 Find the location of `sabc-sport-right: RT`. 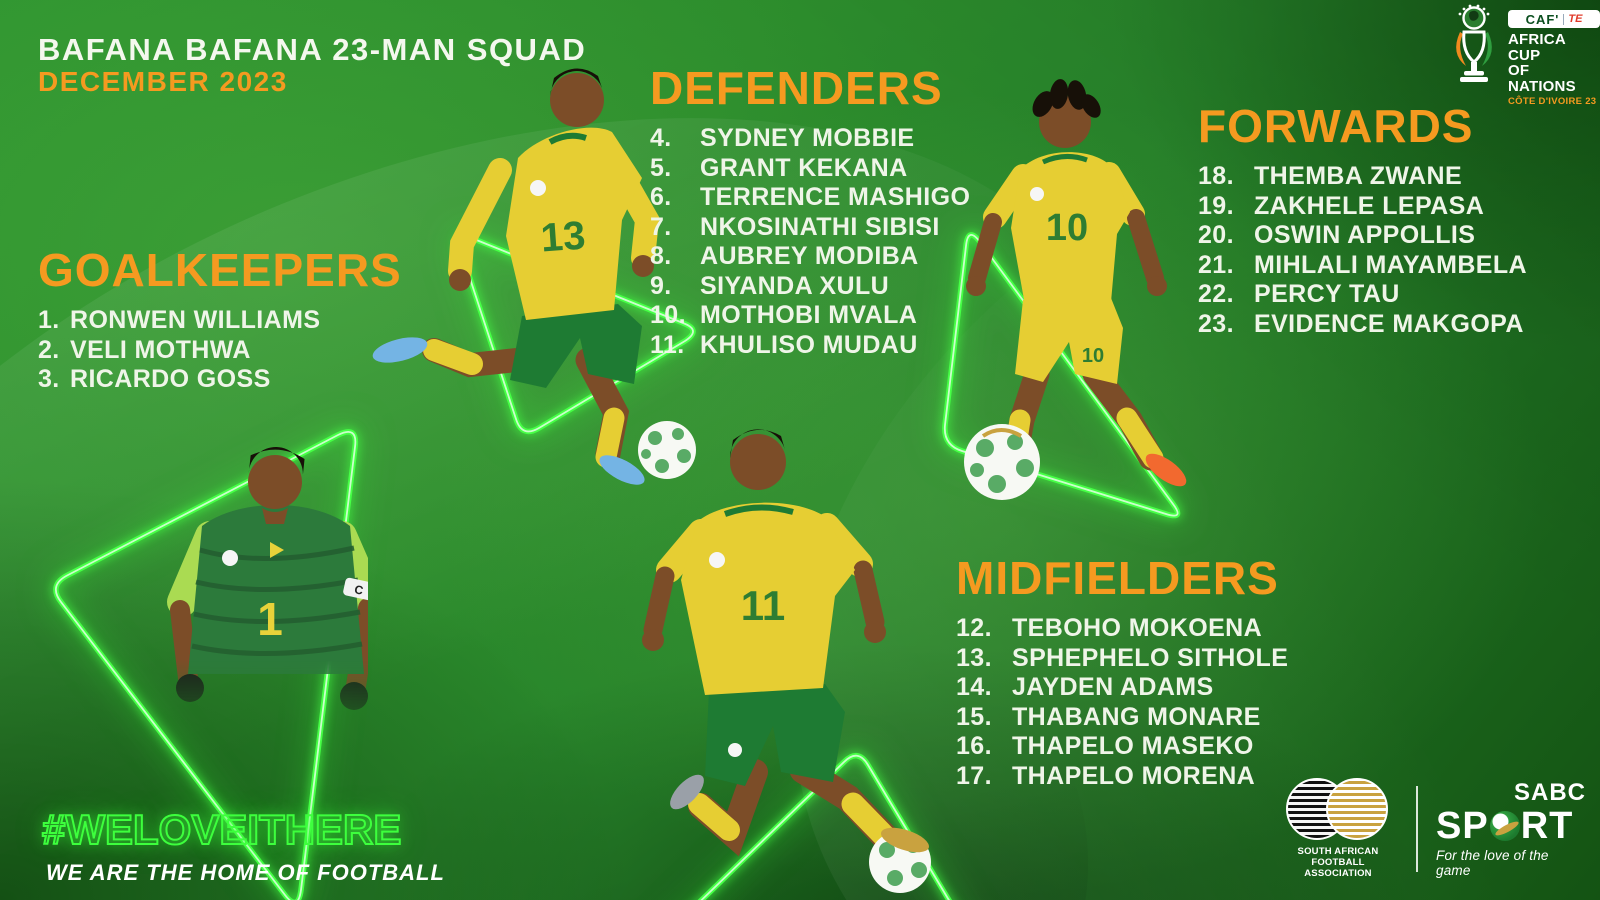

sabc-sport-right: RT is located at coordinates (1547, 826).